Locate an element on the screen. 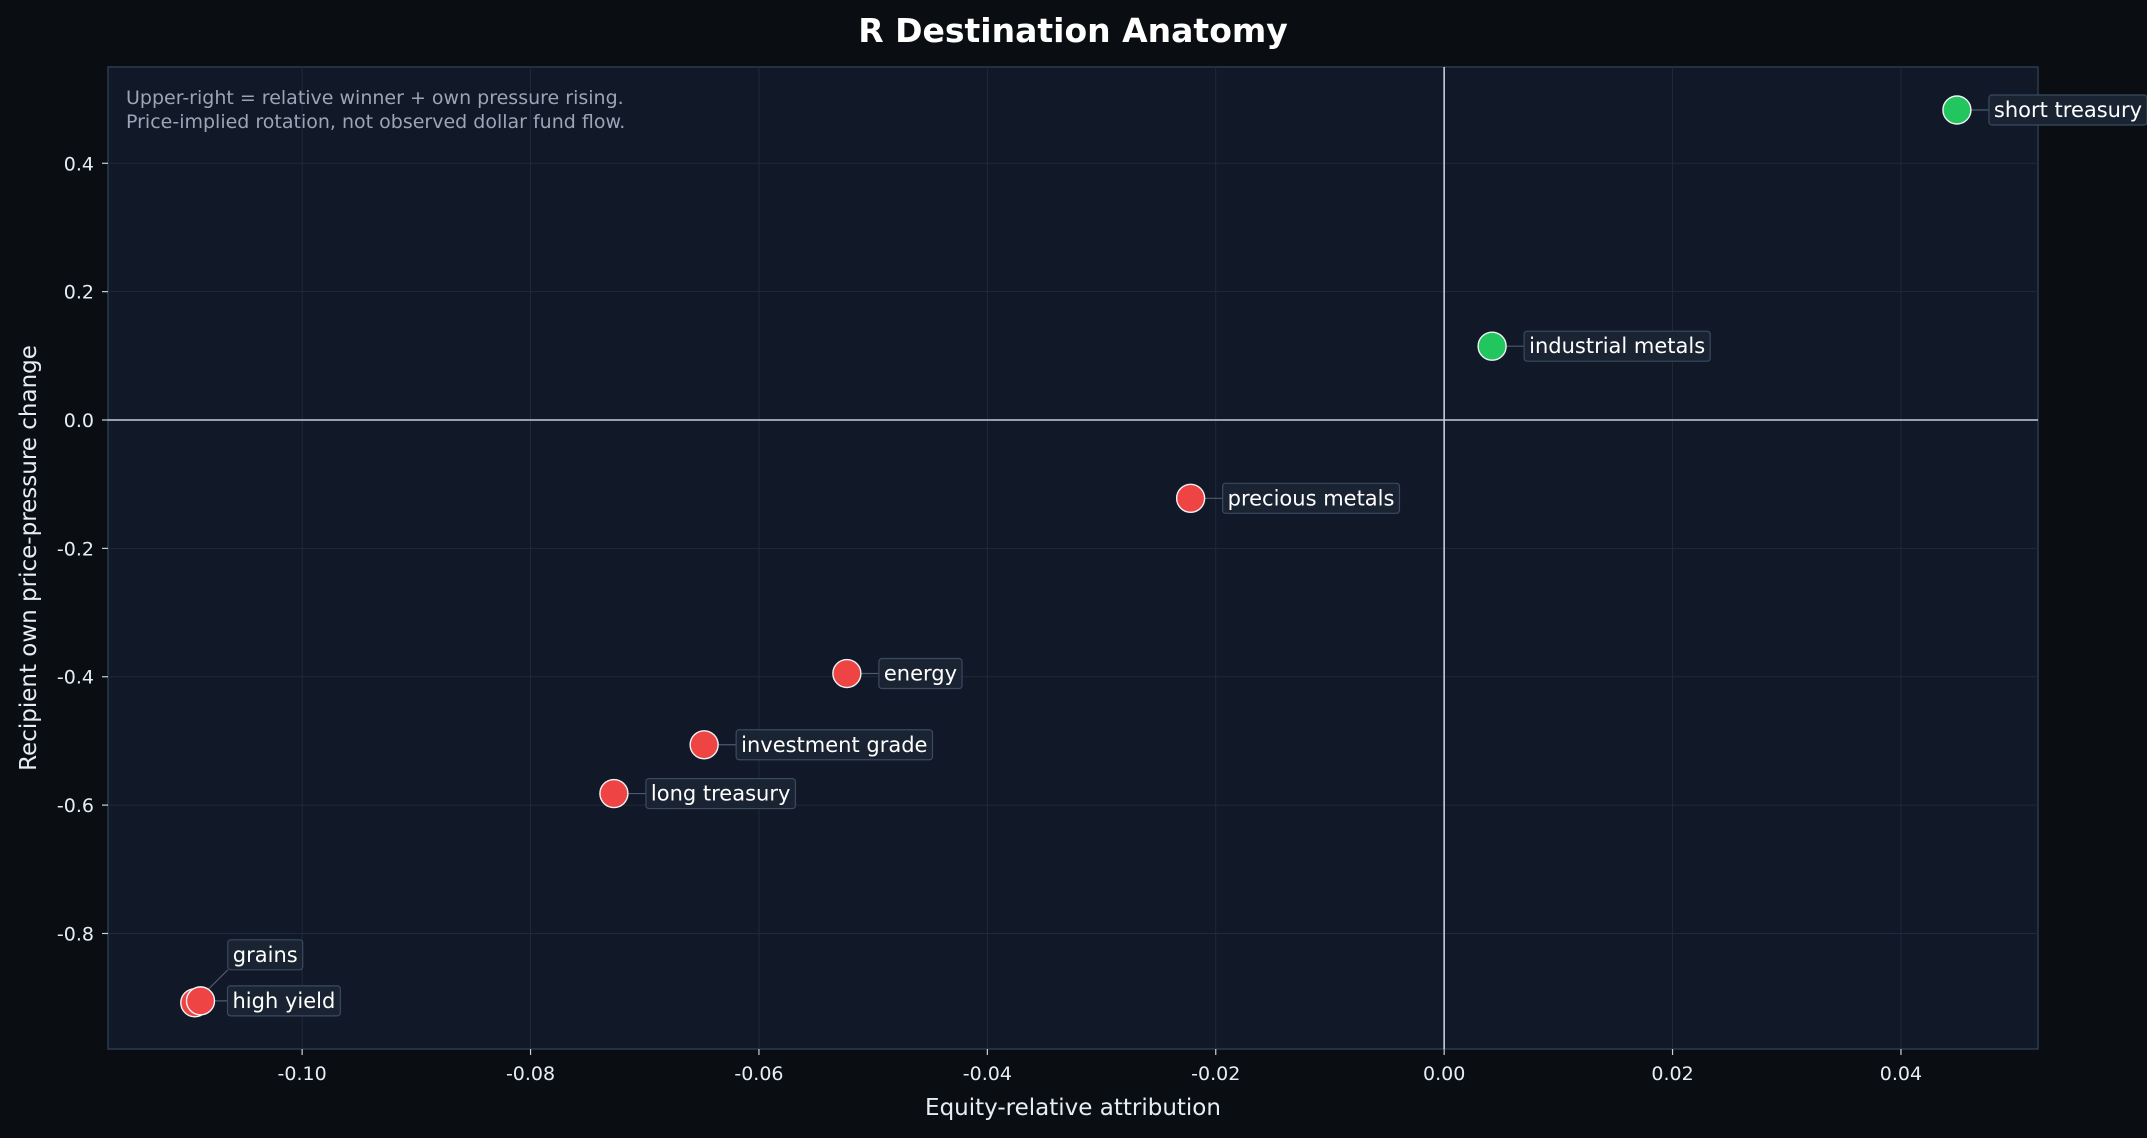 The image size is (2147, 1138). y-tick-label: -0.4 is located at coordinates (75, 678).